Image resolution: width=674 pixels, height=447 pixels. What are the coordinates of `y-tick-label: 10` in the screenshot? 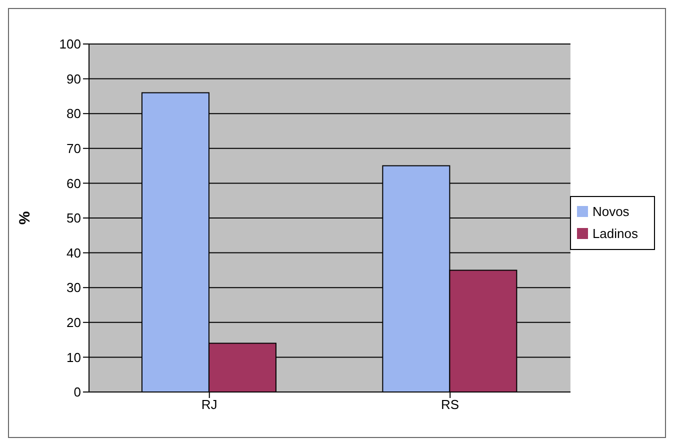 It's located at (73, 357).